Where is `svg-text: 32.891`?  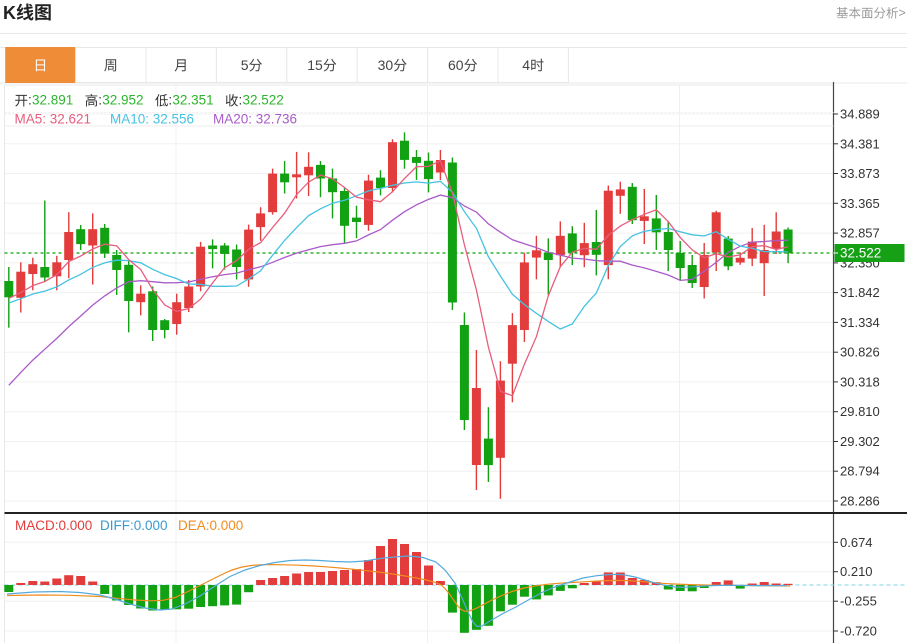
svg-text: 32.891 is located at coordinates (52, 100).